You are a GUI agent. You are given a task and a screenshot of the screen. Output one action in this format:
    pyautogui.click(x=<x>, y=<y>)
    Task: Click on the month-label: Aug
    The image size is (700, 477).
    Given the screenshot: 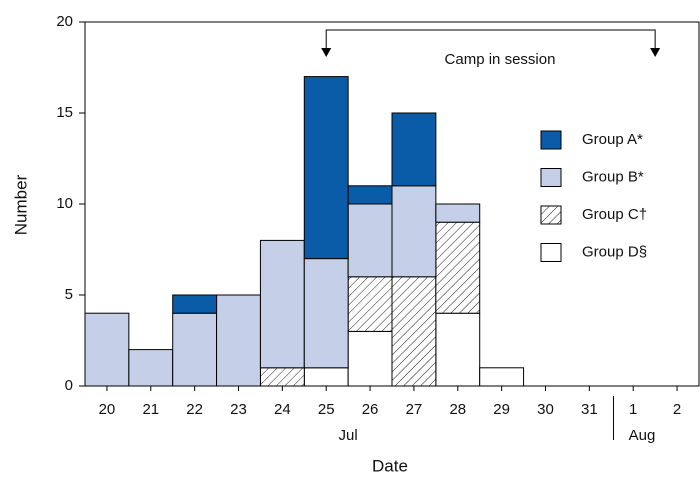 What is the action you would take?
    pyautogui.click(x=642, y=435)
    